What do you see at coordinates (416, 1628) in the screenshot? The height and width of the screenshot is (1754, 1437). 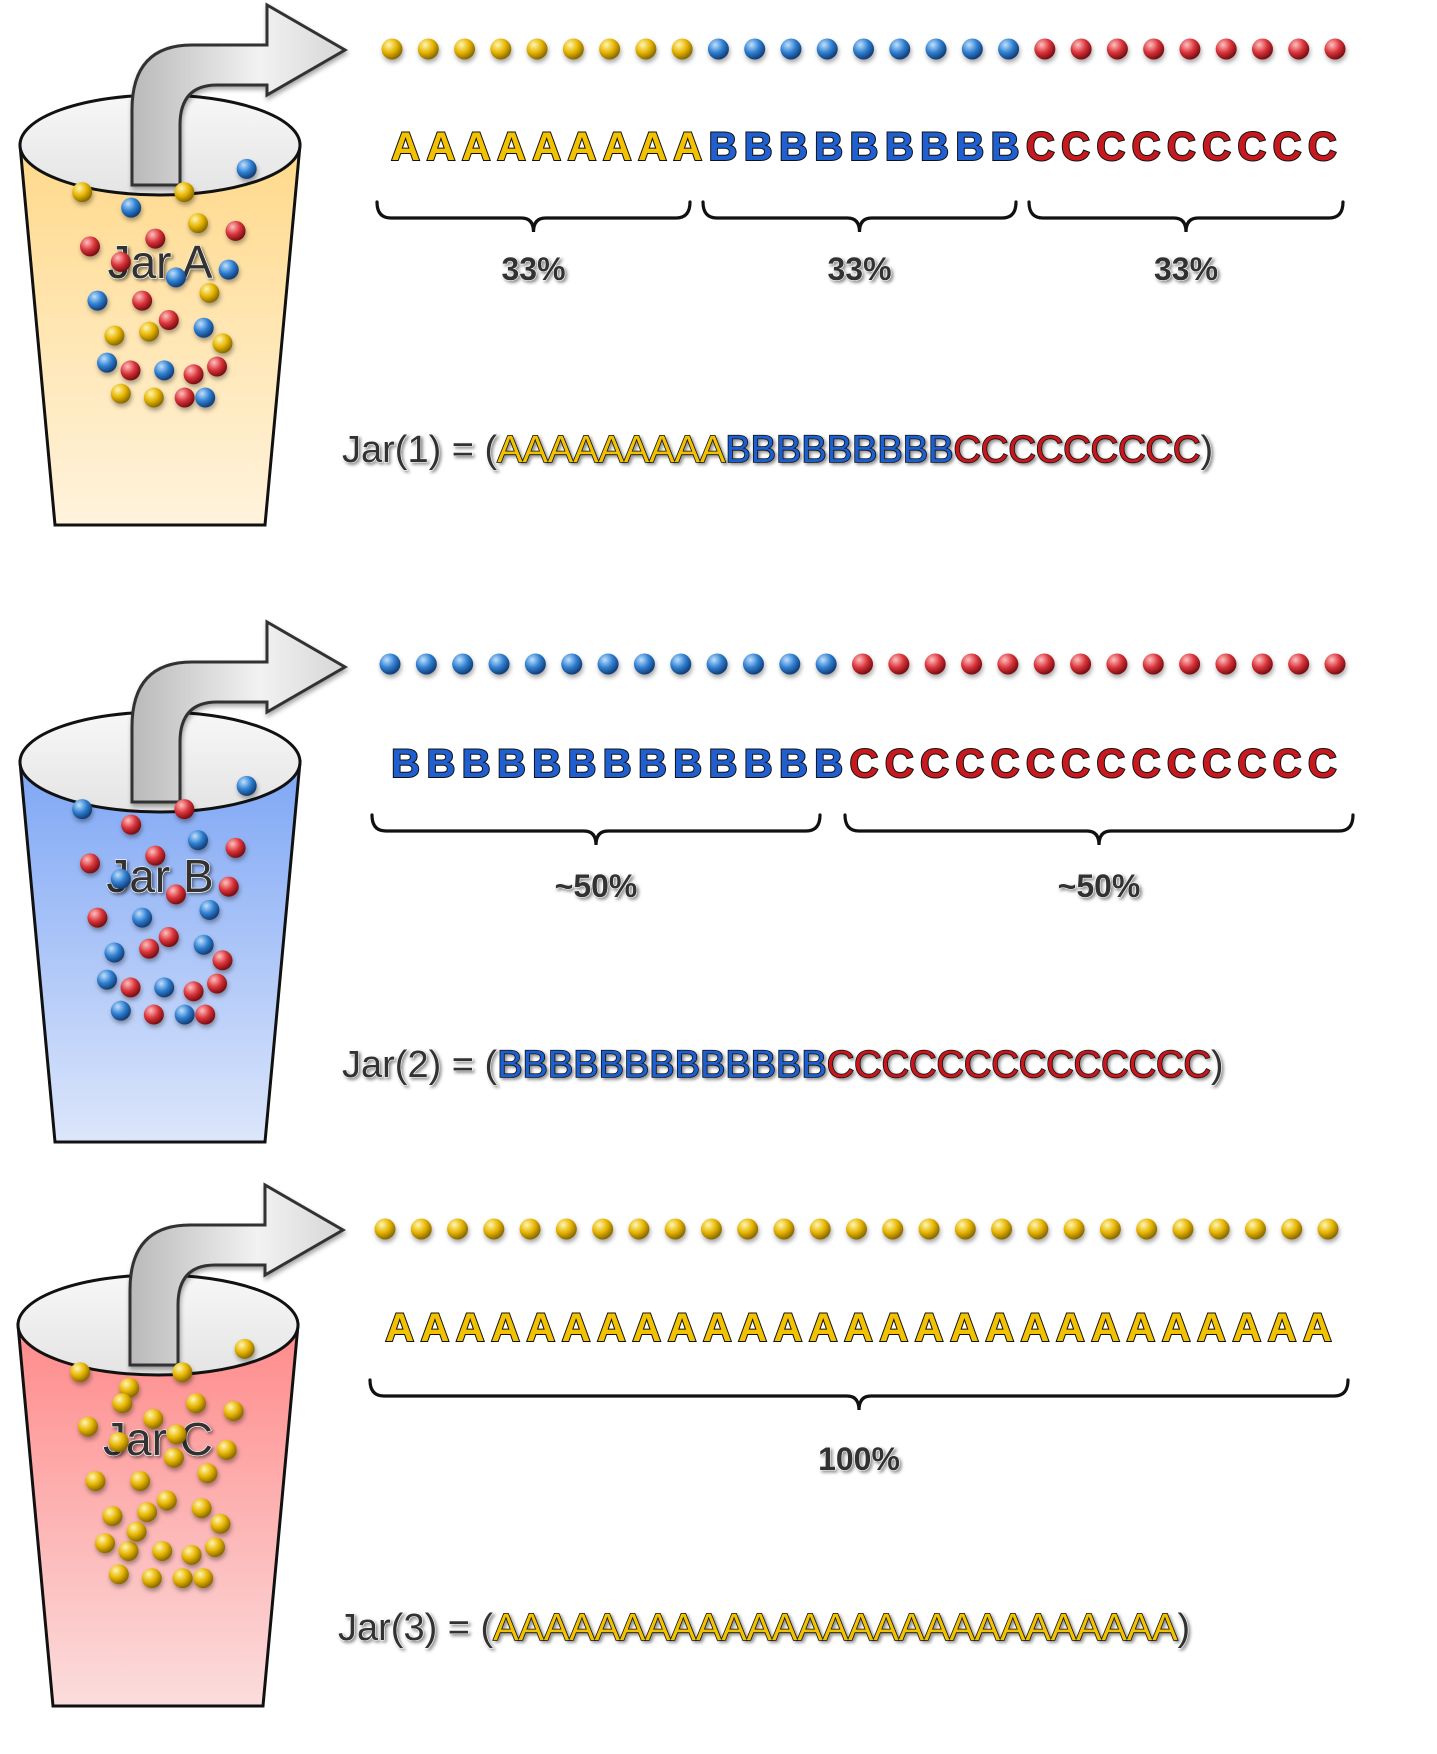 I see `formula-prefix: Jar(3) = (` at bounding box center [416, 1628].